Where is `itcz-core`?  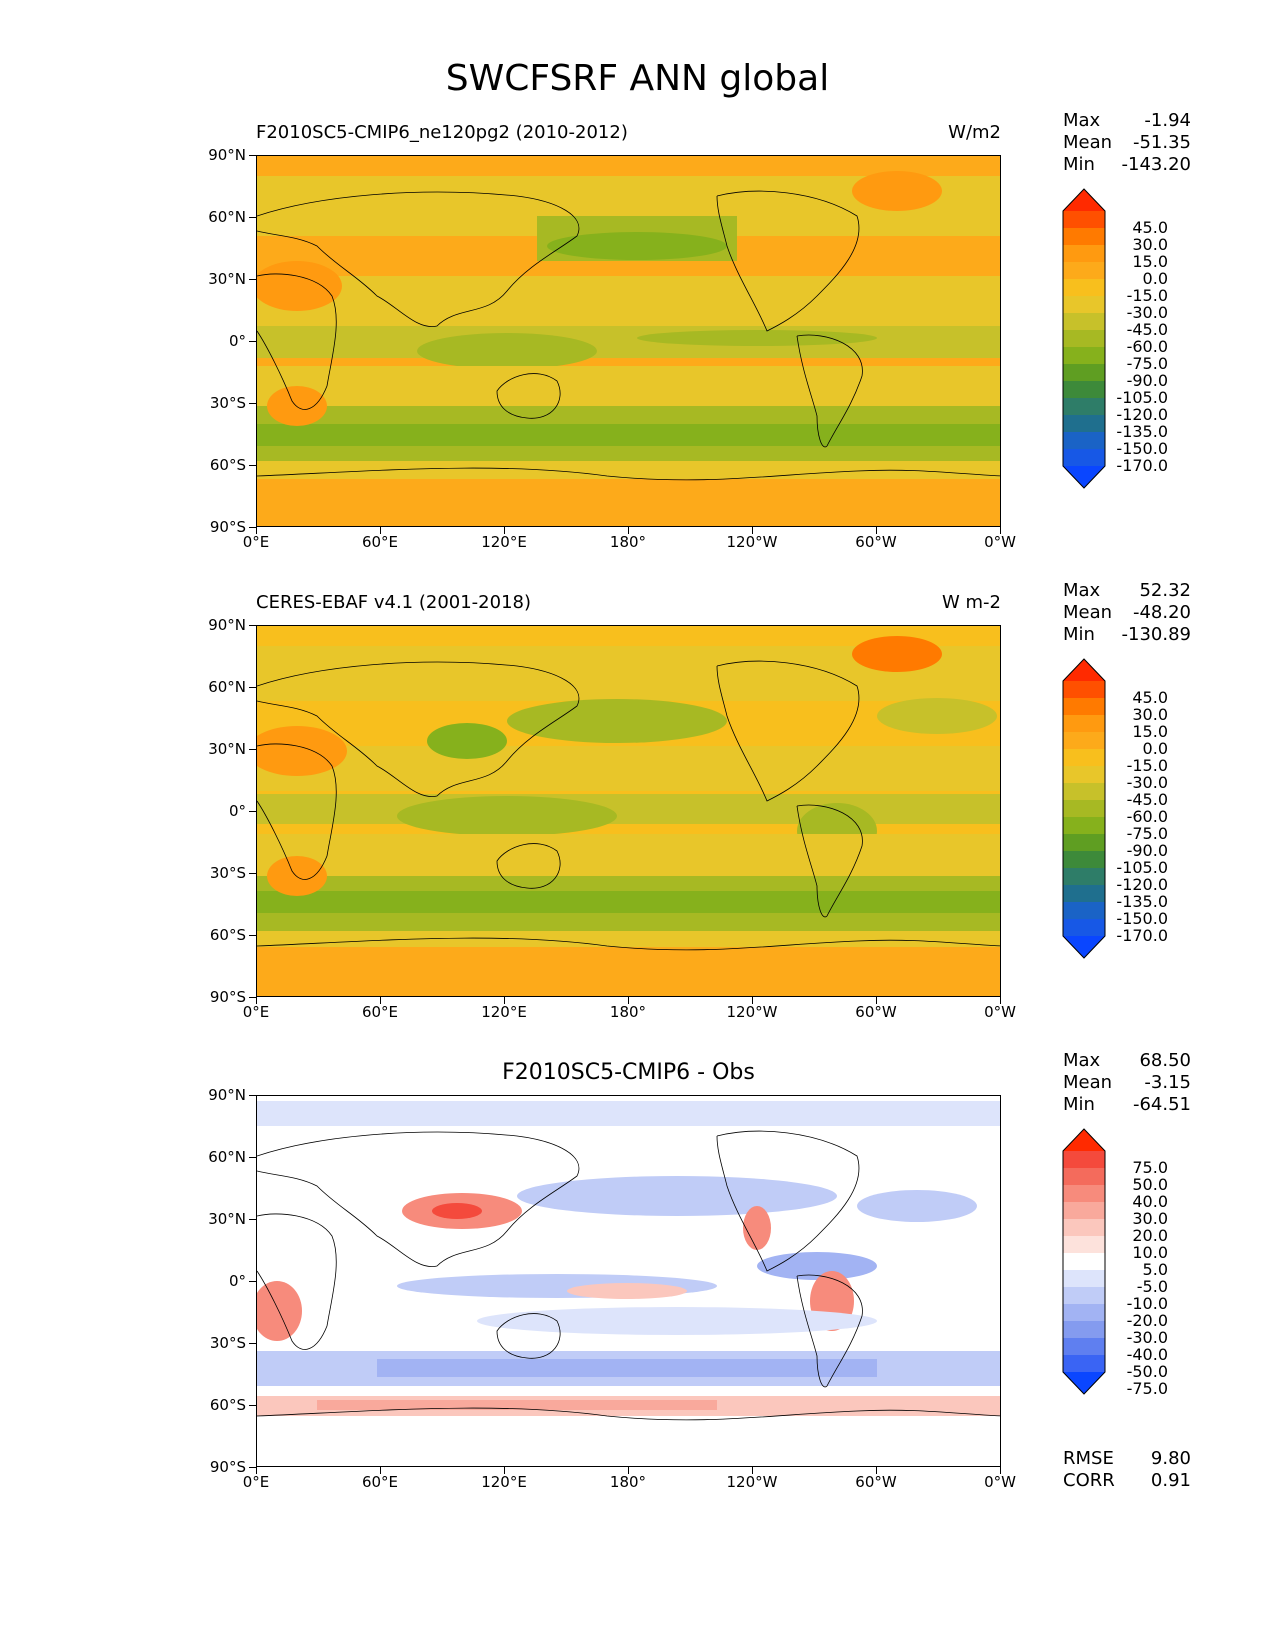
itcz-core is located at coordinates (757, 338).